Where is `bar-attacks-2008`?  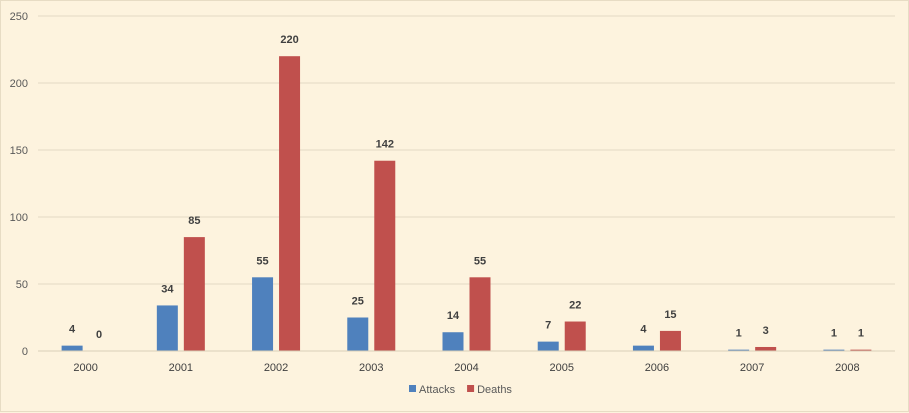
bar-attacks-2008 is located at coordinates (834, 350).